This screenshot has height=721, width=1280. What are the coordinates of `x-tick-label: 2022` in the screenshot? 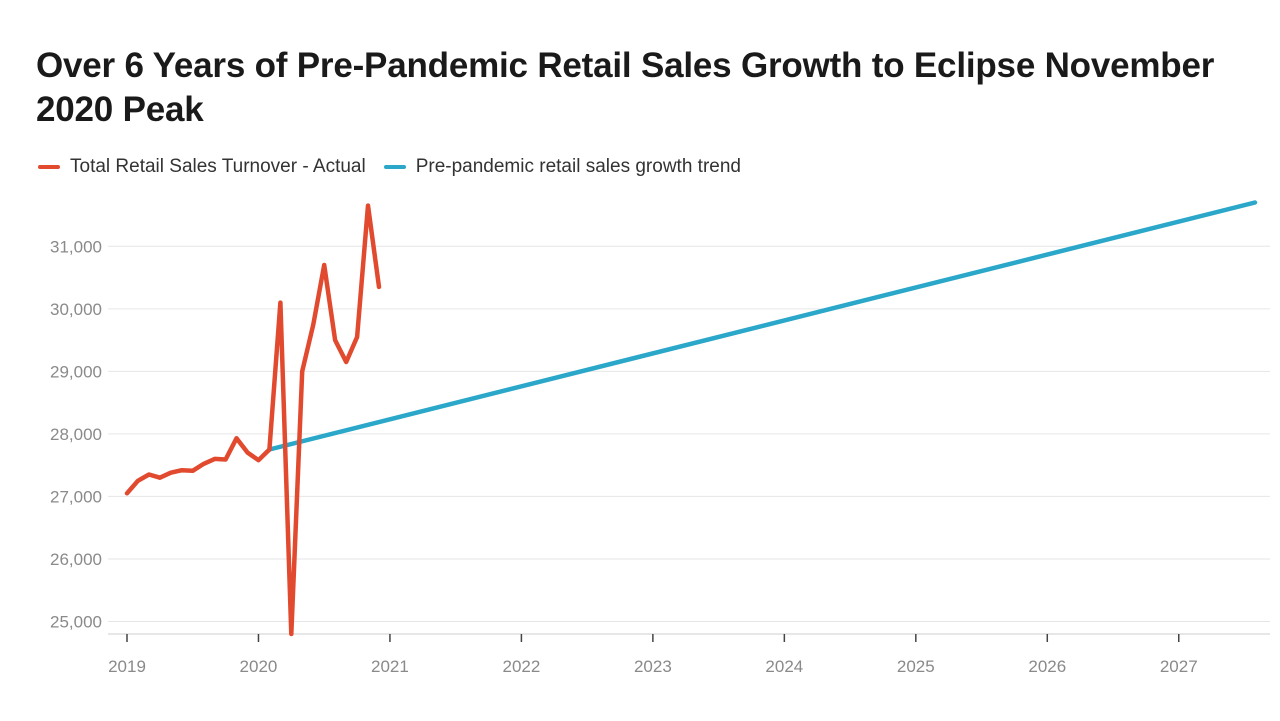 It's located at (521, 666).